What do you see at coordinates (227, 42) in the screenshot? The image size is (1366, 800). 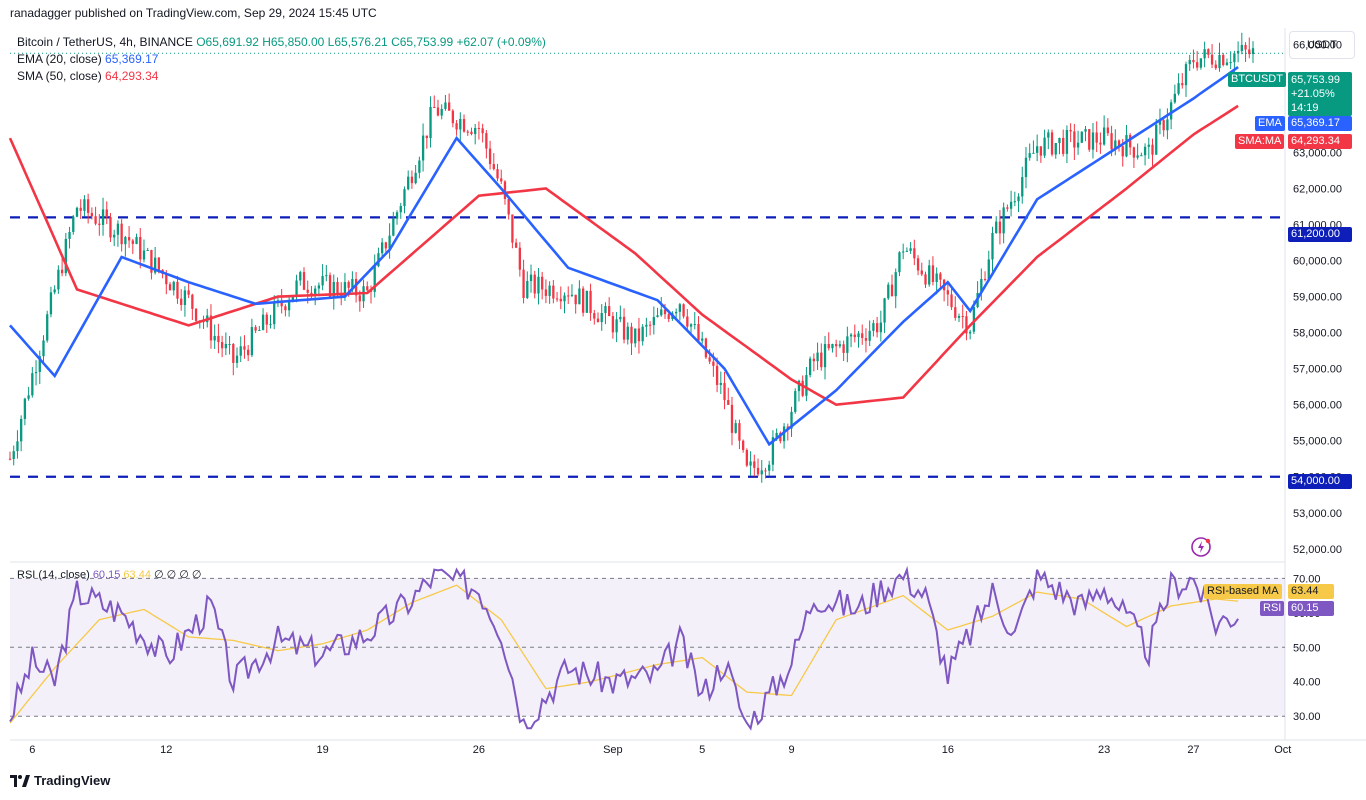 I see `ohlc-open: O65,691.92` at bounding box center [227, 42].